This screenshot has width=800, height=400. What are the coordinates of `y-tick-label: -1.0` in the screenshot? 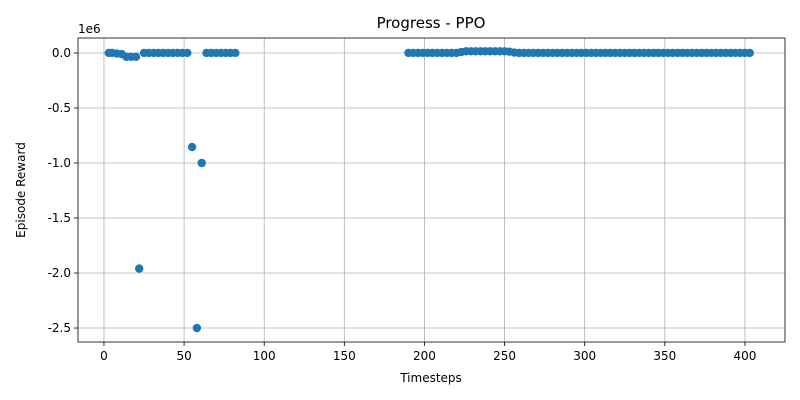 It's located at (59, 163).